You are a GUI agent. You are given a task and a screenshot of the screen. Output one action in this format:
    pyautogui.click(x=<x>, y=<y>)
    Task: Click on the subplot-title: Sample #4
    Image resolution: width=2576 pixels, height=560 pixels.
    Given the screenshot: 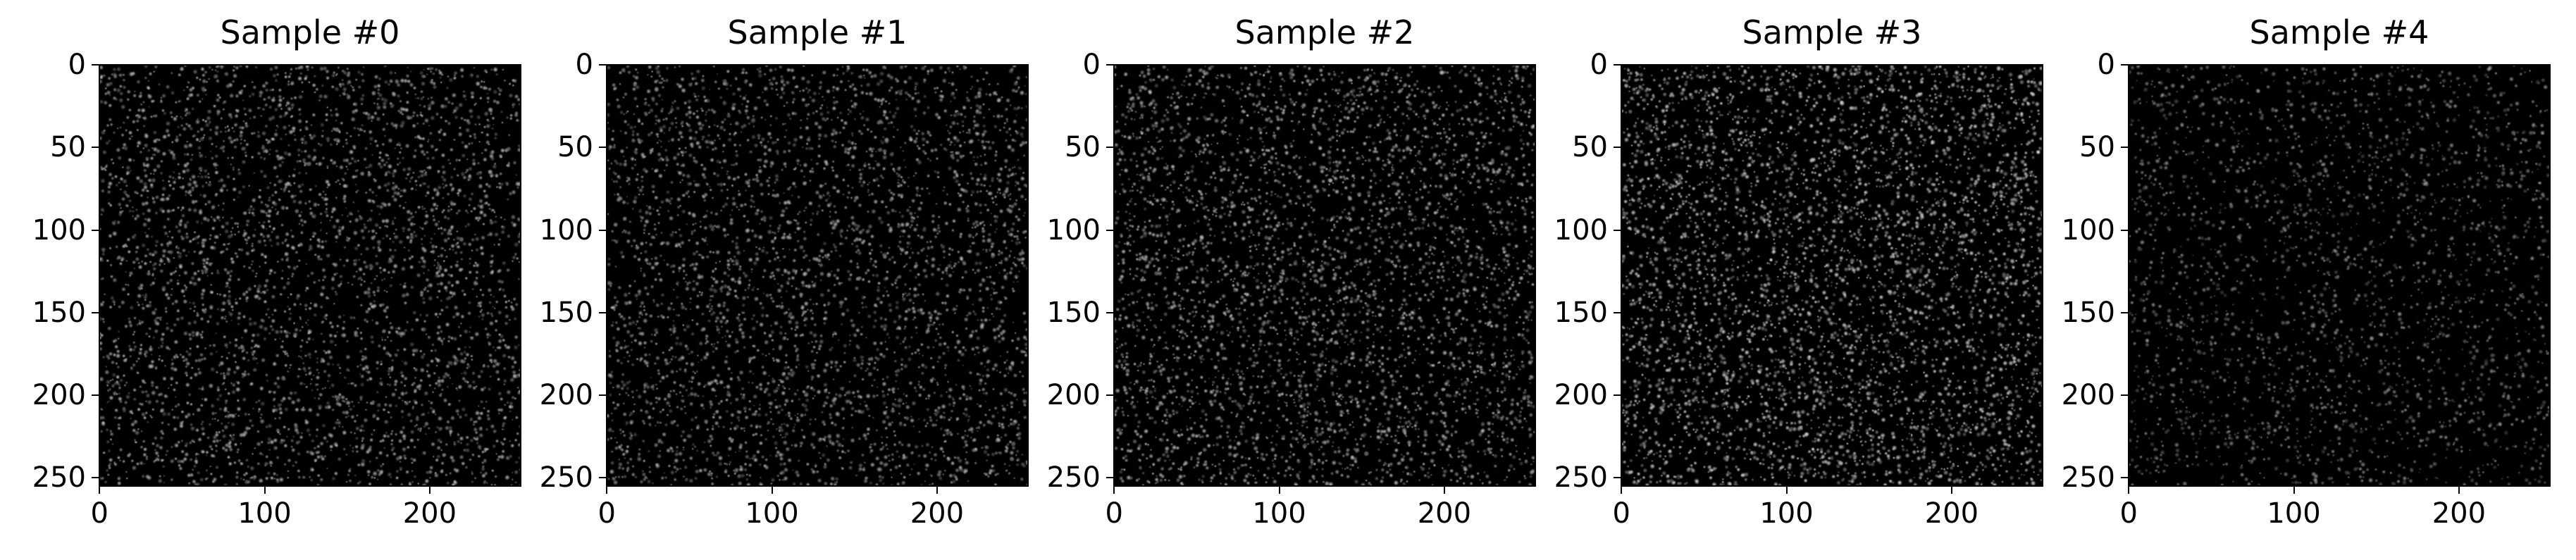 What is the action you would take?
    pyautogui.click(x=2339, y=32)
    